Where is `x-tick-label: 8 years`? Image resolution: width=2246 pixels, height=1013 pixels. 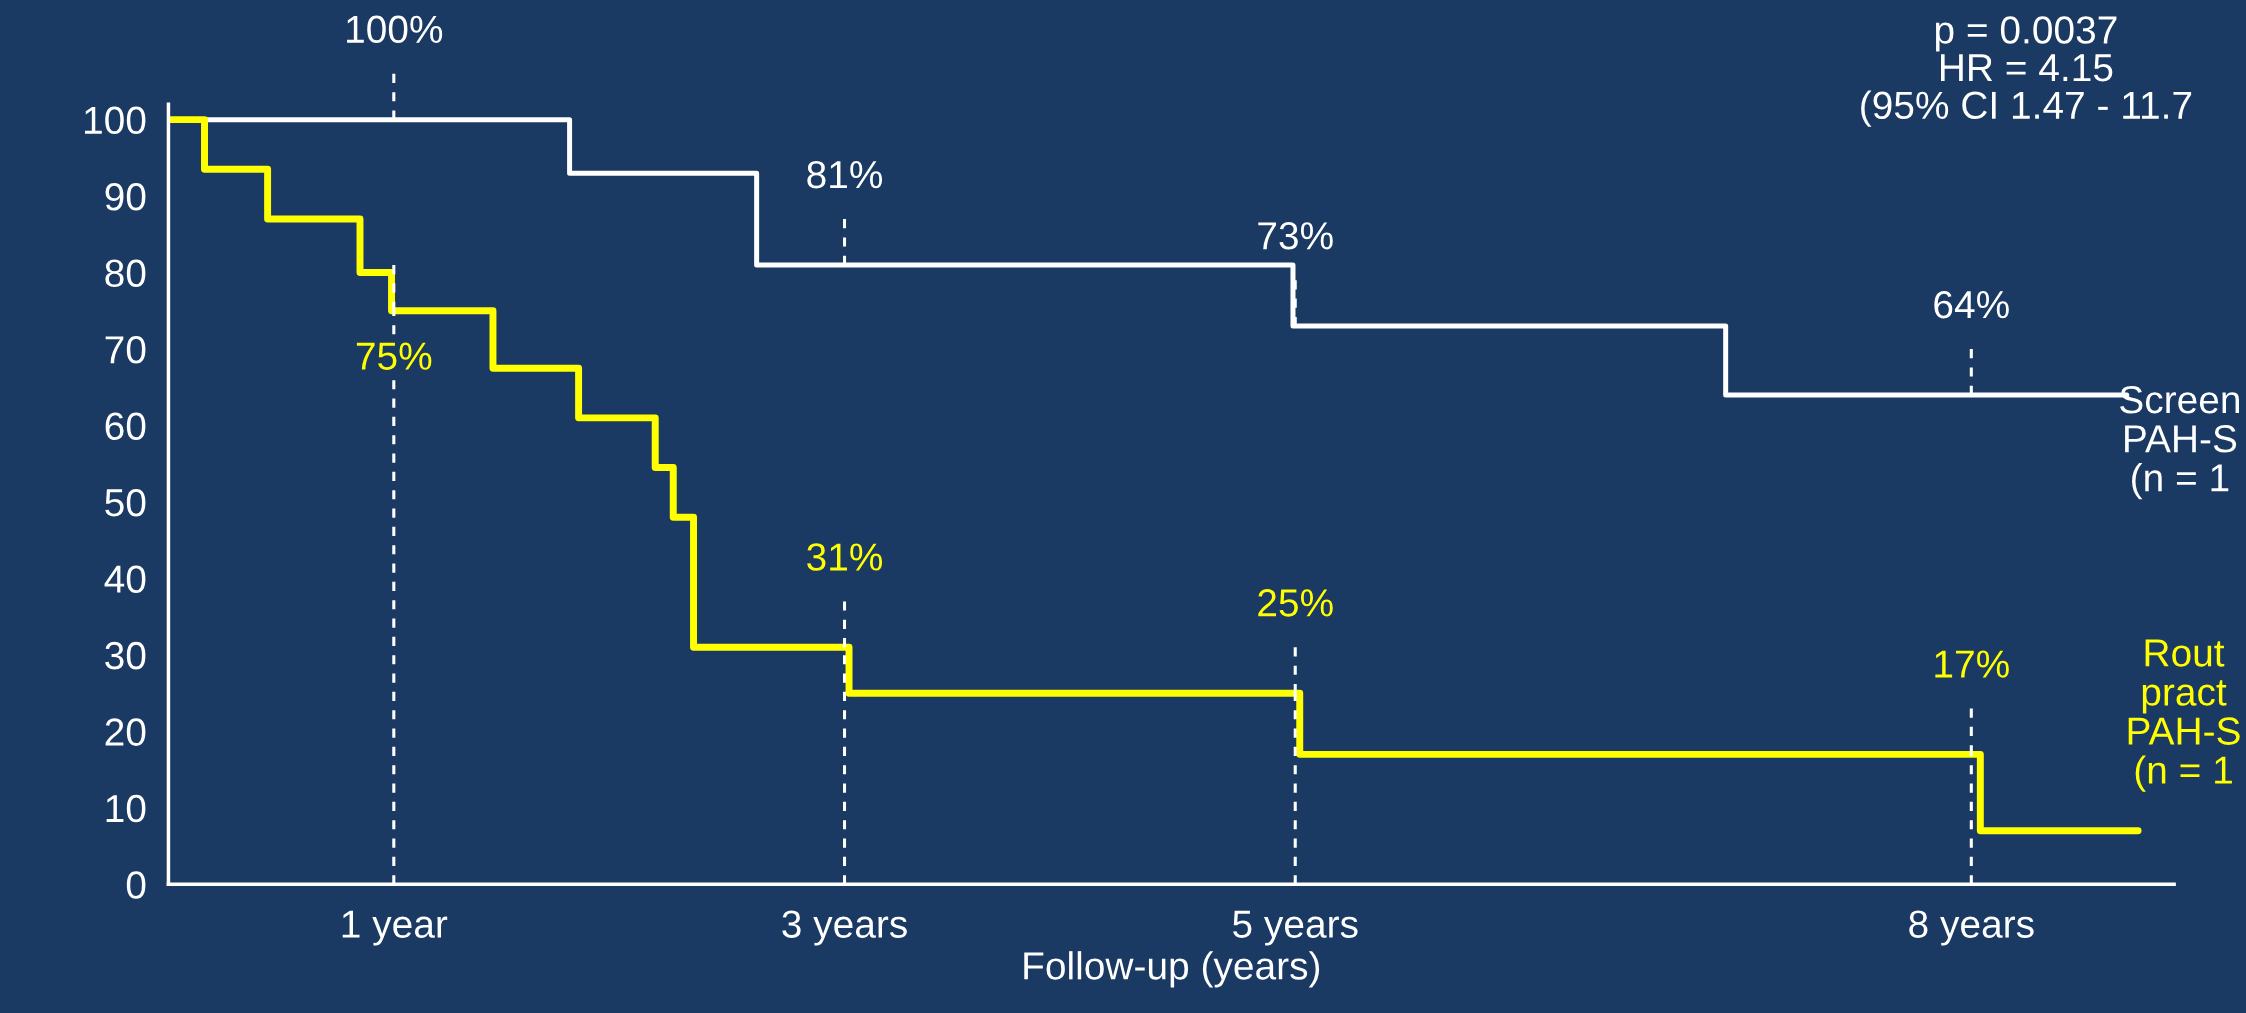 x-tick-label: 8 years is located at coordinates (1971, 928).